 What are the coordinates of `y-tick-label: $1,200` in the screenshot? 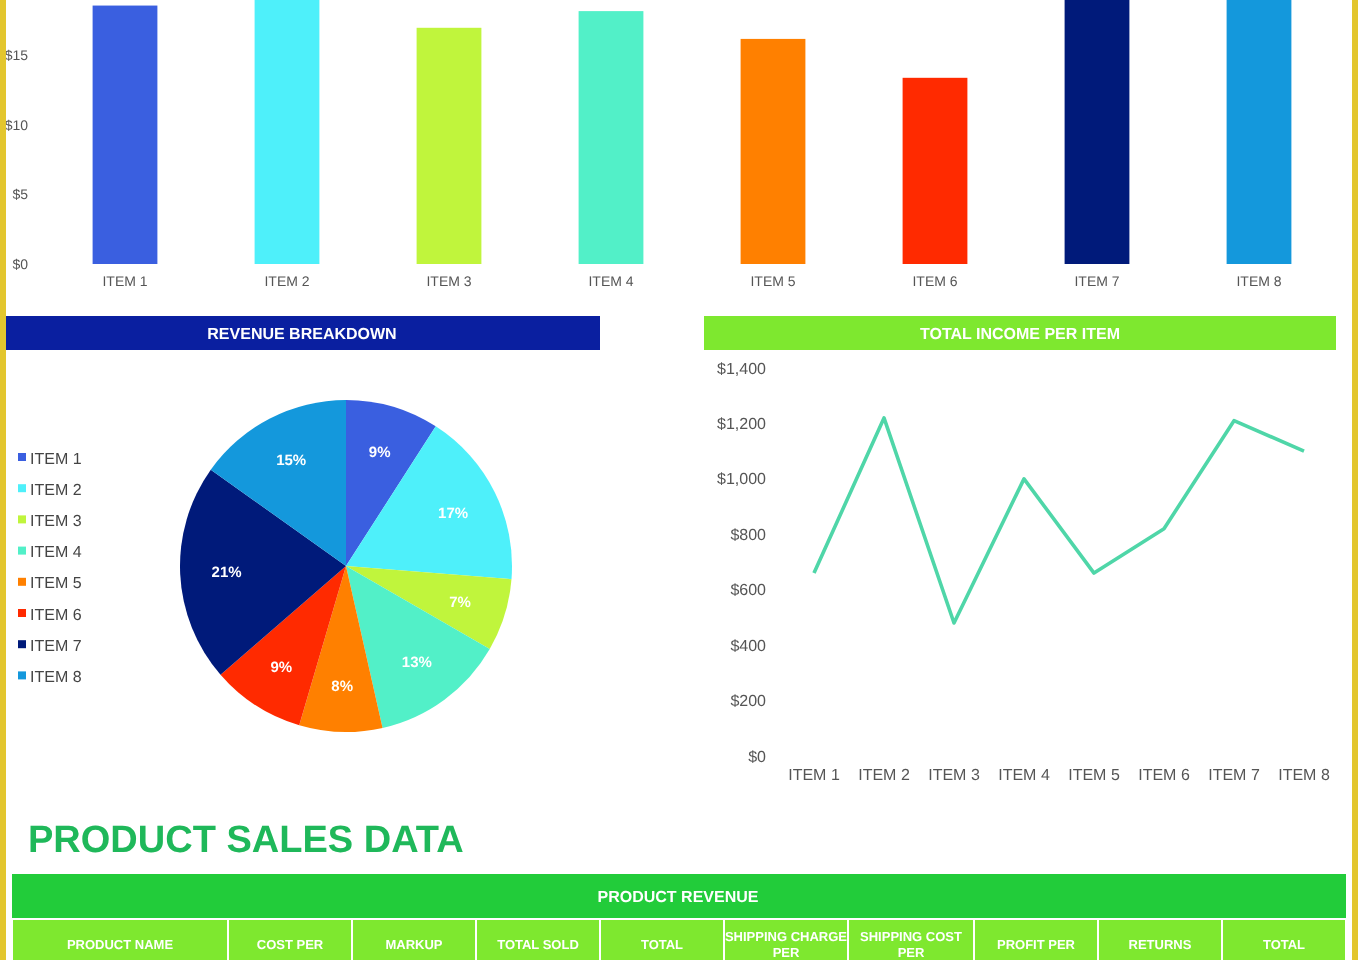 It's located at (742, 424).